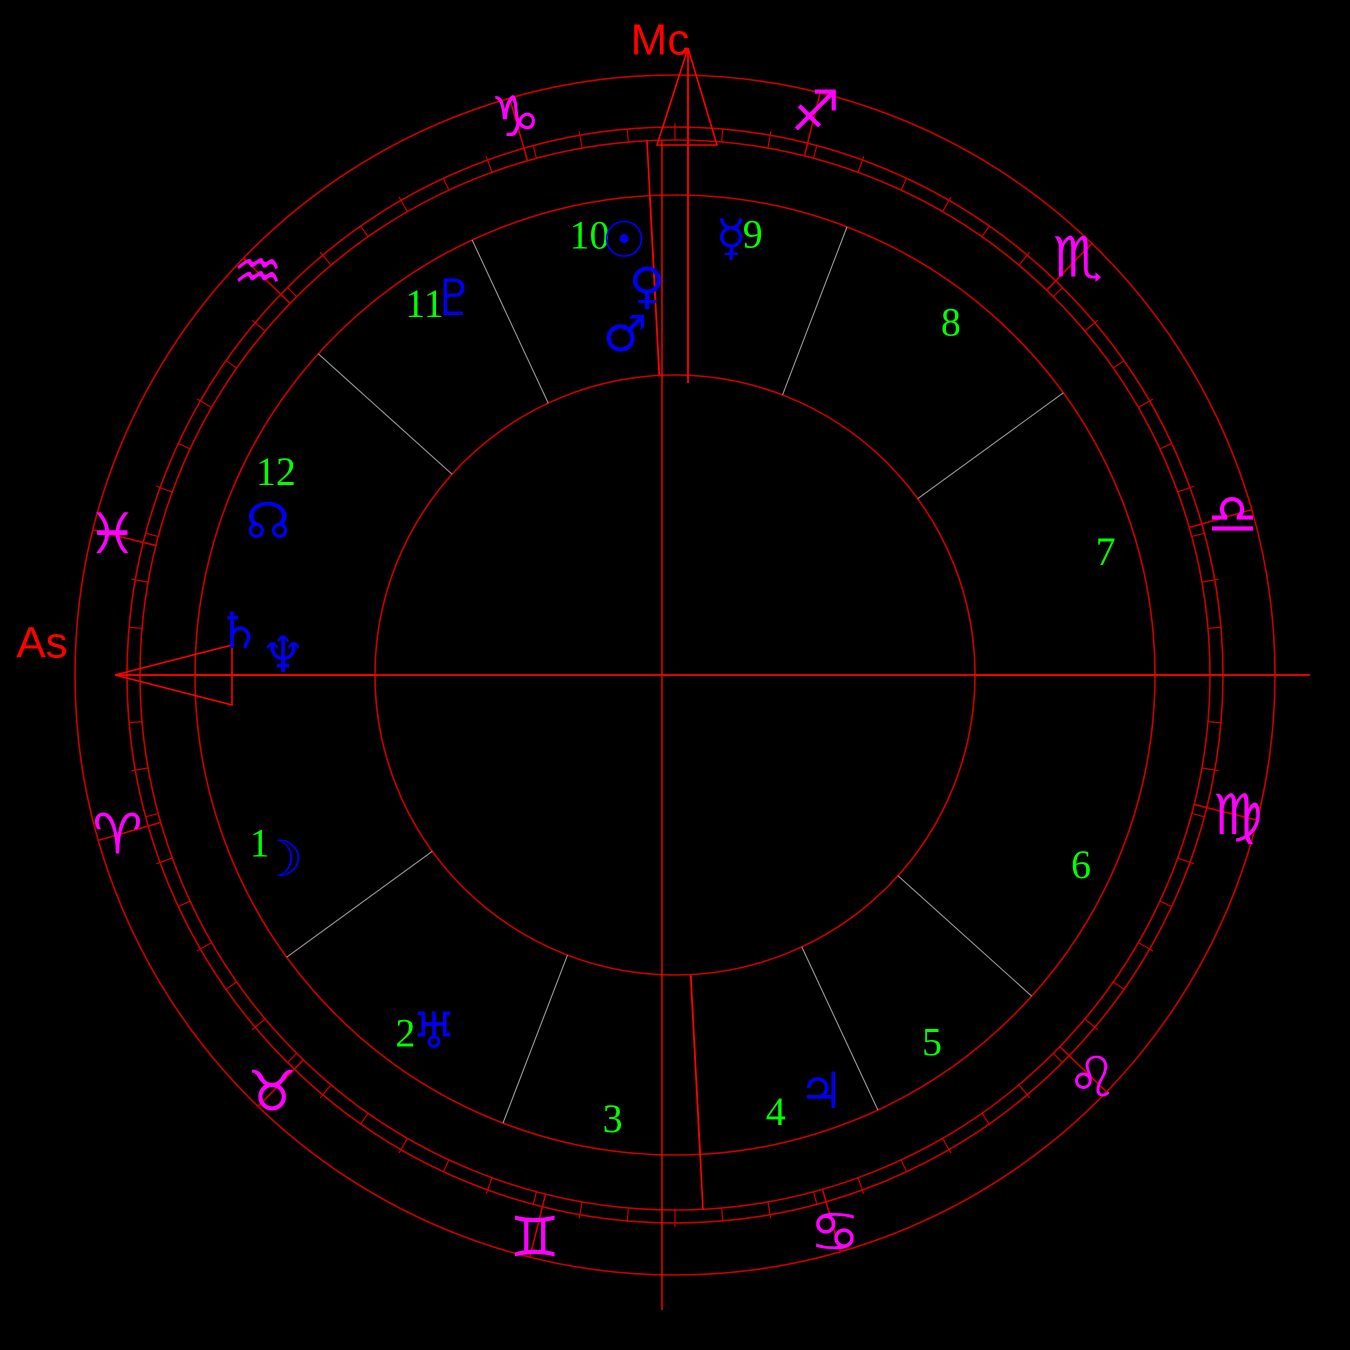 Image resolution: width=1350 pixels, height=1350 pixels. I want to click on sign-glyph-capricorn: ♑, so click(515, 117).